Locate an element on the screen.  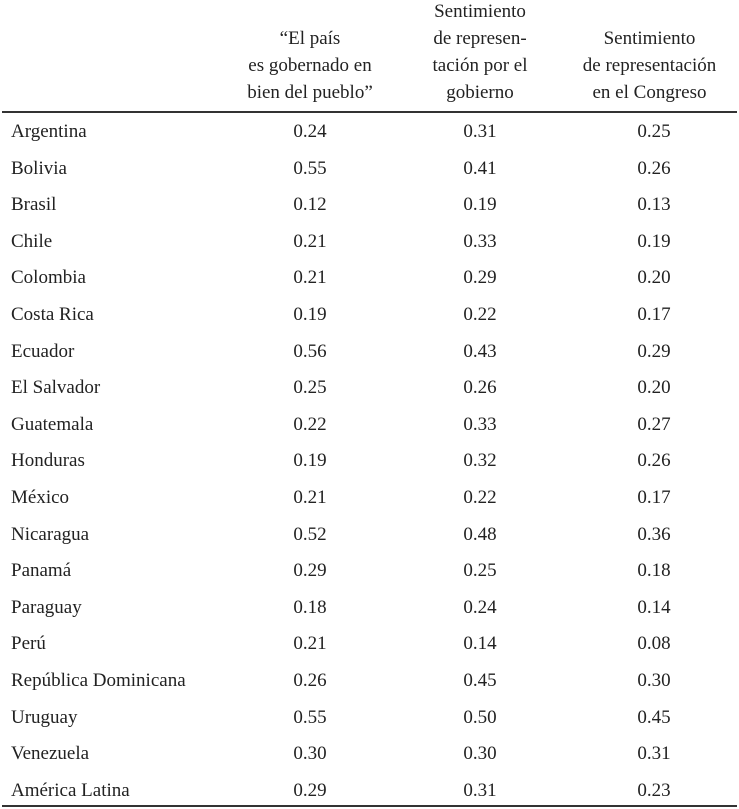
representacion-congreso-cell: 0.13 is located at coordinates (654, 205).